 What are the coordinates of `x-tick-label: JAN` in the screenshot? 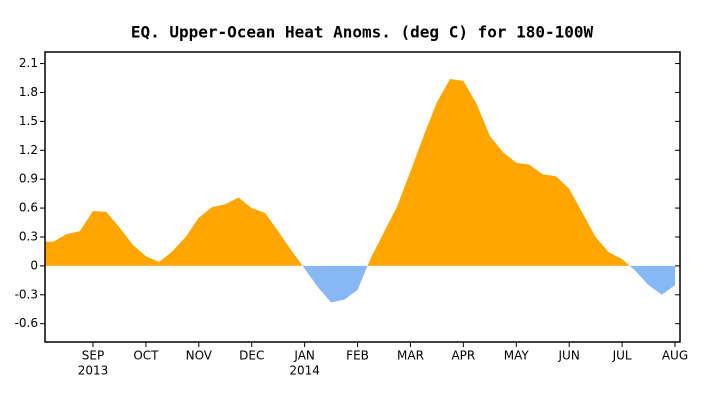 It's located at (304, 356).